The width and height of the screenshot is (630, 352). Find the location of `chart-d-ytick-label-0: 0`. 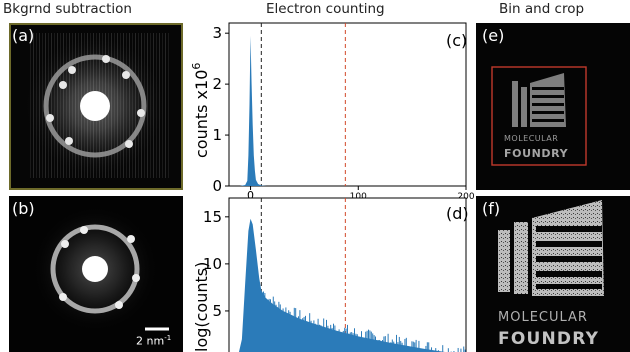

chart-d-ytick-label-0: 0 is located at coordinates (217, 350).